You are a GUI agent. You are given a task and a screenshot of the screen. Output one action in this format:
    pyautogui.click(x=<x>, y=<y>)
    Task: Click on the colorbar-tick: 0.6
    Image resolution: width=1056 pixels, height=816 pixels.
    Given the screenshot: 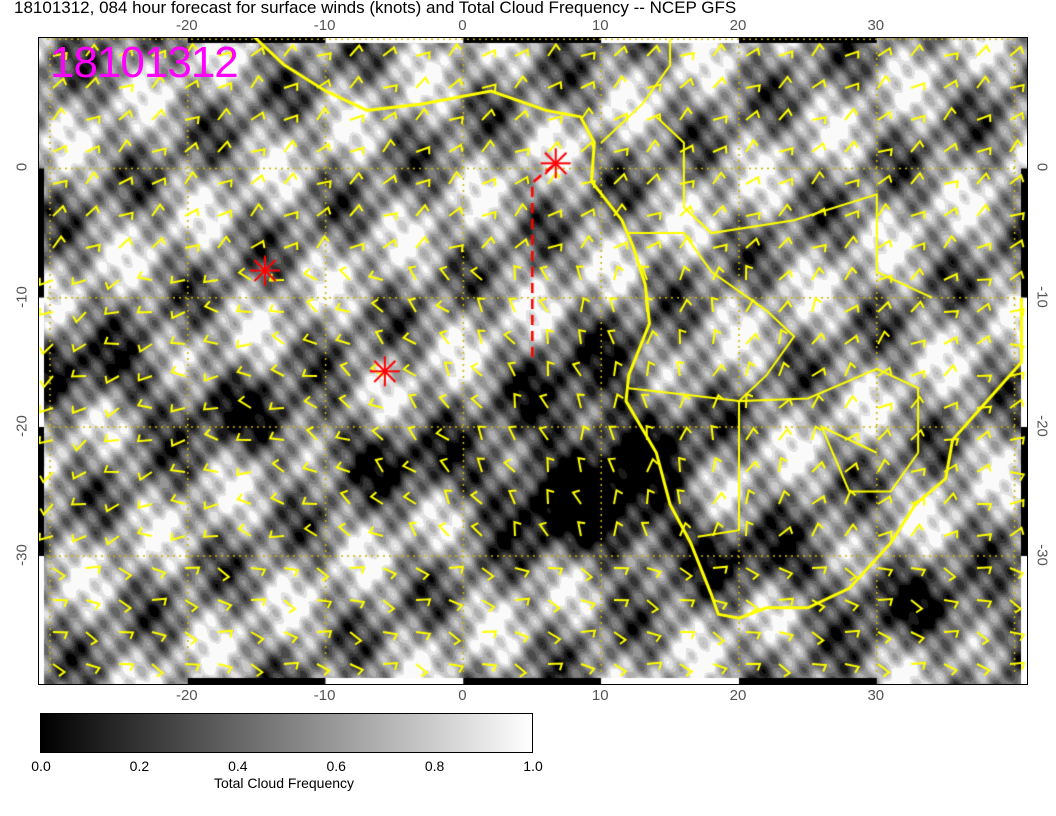 What is the action you would take?
    pyautogui.click(x=336, y=766)
    